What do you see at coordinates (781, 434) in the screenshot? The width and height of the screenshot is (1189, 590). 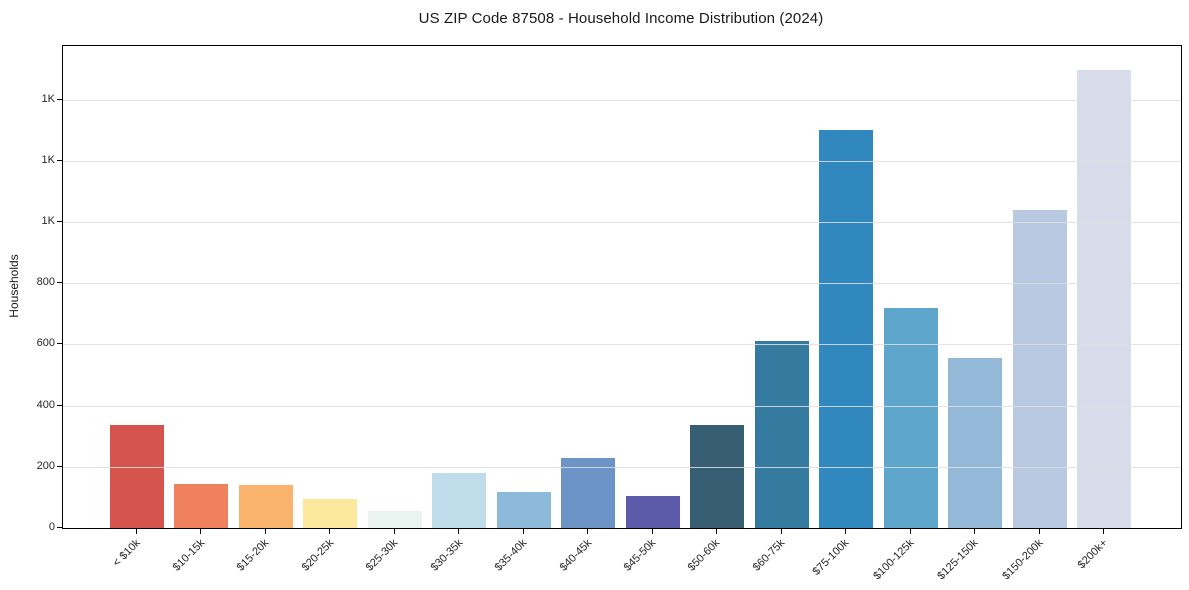 I see `bar-60-75k` at bounding box center [781, 434].